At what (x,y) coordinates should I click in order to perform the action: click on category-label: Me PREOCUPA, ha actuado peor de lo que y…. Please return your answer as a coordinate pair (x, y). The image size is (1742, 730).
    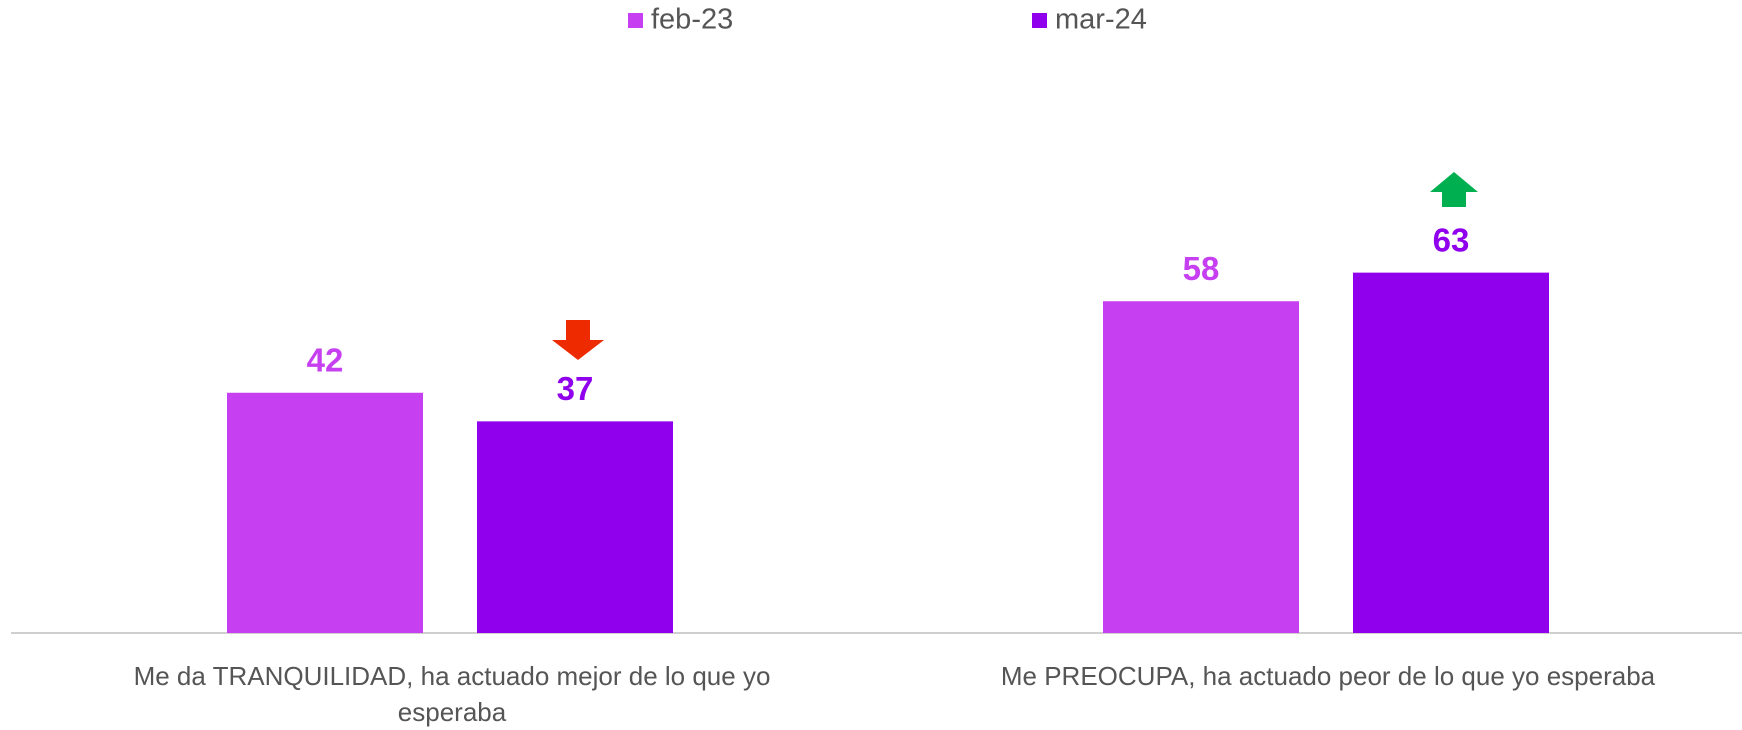
    Looking at the image, I should click on (1328, 676).